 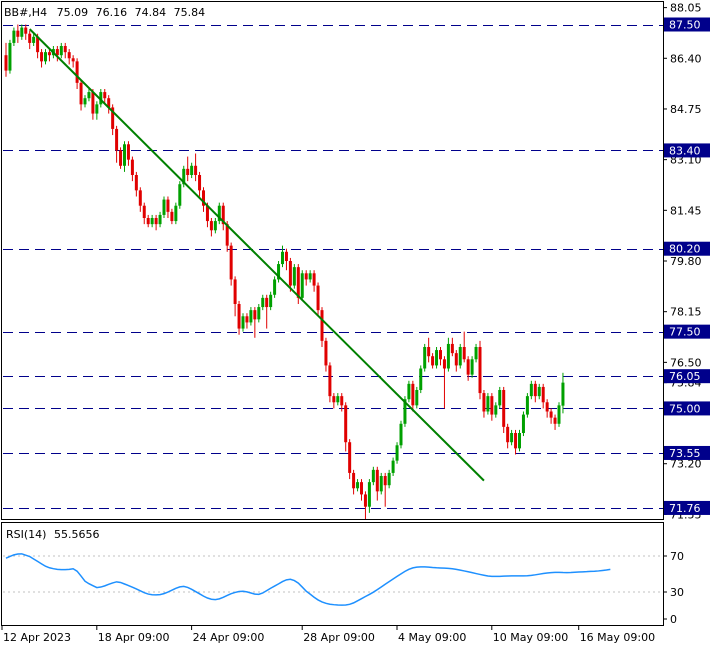 I want to click on symbol-header: BB#,H4 75.09 76.16 74.84 75.84, so click(x=104, y=12).